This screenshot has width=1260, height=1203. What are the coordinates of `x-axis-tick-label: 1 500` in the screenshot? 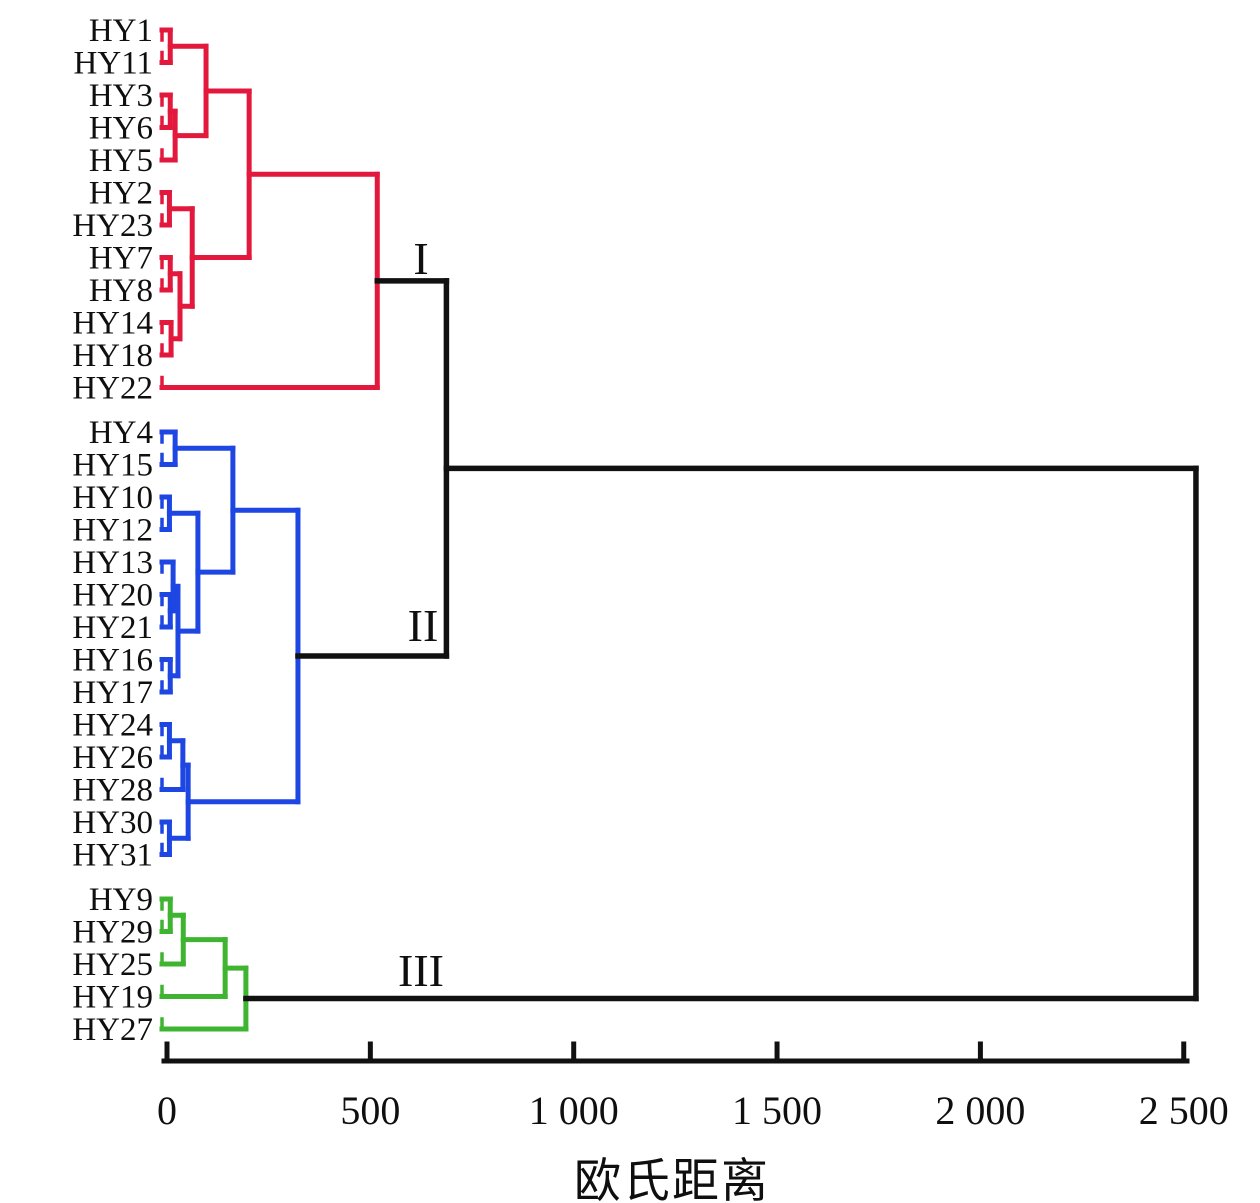 It's located at (777, 1110).